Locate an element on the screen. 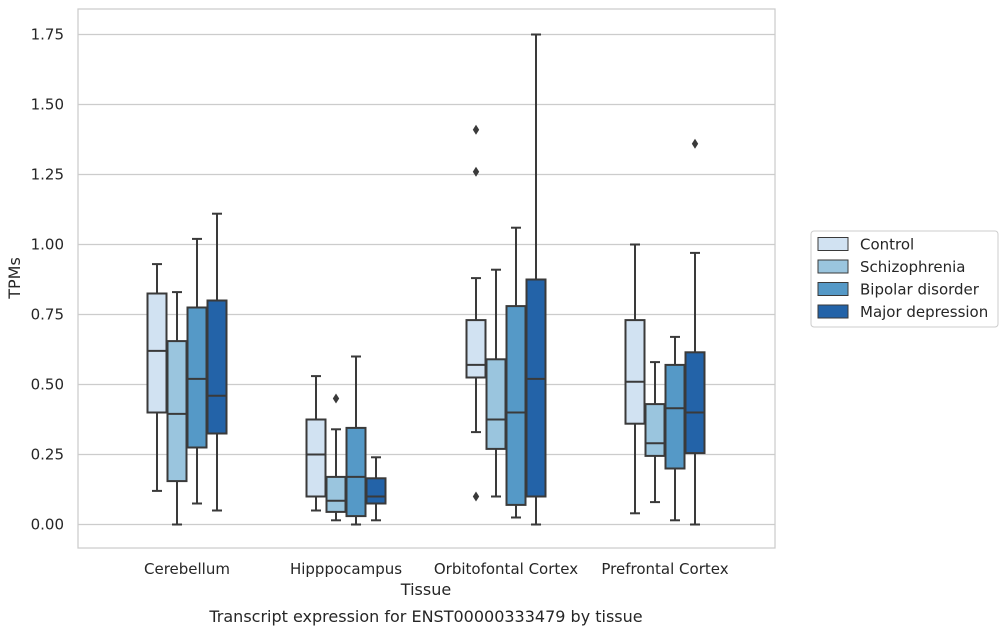  legend-item: Major depression is located at coordinates (902, 312).